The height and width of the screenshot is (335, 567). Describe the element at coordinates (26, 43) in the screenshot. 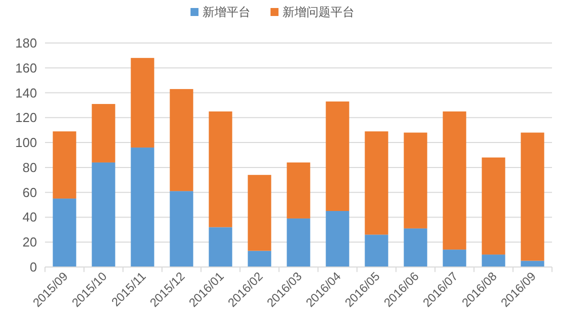

I see `y-tick-label: 180` at that location.